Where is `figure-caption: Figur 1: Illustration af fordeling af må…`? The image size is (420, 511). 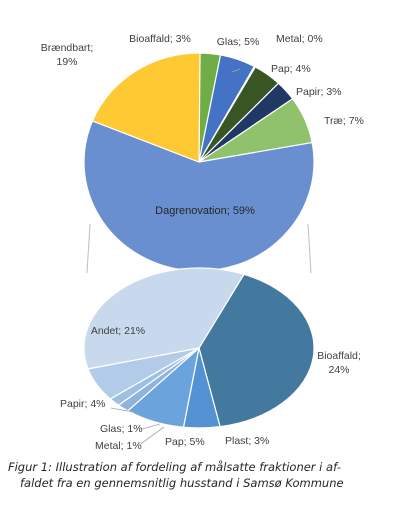
figure-caption: Figur 1: Illustration af fordeling af må… is located at coordinates (210, 475).